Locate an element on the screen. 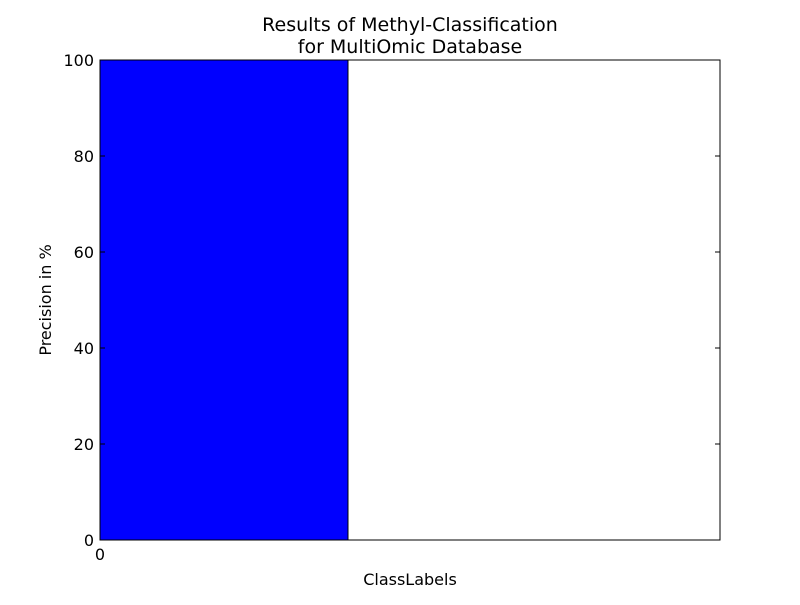  x-tick-label: 0 is located at coordinates (100, 554).